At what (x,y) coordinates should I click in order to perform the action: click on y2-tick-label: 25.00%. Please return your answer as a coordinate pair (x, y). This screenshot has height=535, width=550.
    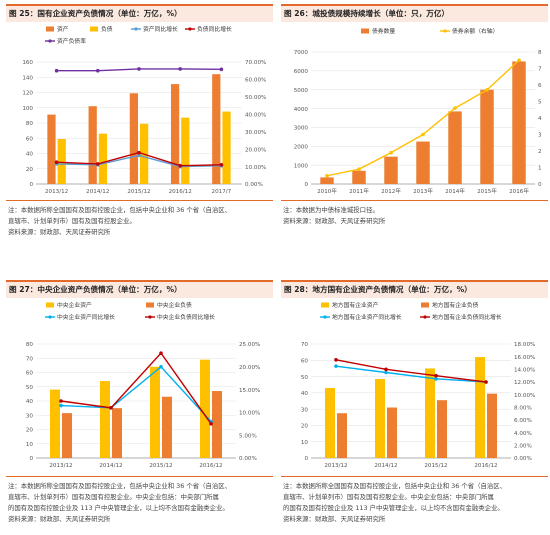
    Looking at the image, I should click on (249, 345).